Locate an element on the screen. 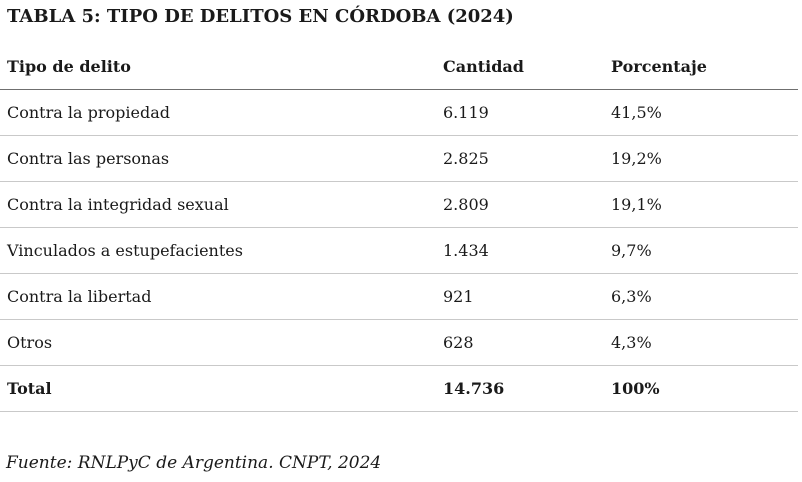 The height and width of the screenshot is (482, 802). cell-tipo: Contra la integridad sexual is located at coordinates (218, 204).